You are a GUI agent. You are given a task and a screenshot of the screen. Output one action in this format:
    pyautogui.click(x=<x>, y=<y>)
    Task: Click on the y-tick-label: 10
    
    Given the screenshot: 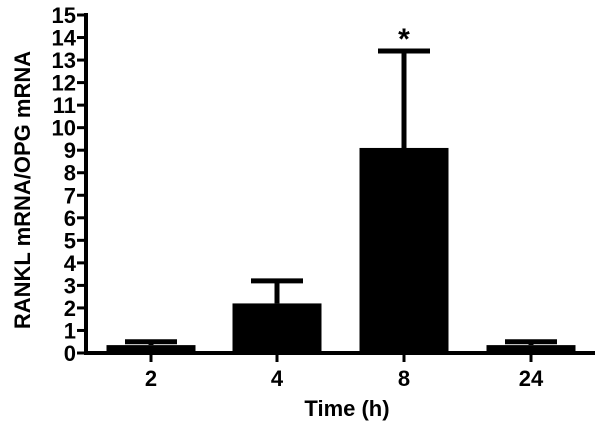 What is the action you would take?
    pyautogui.click(x=64, y=128)
    